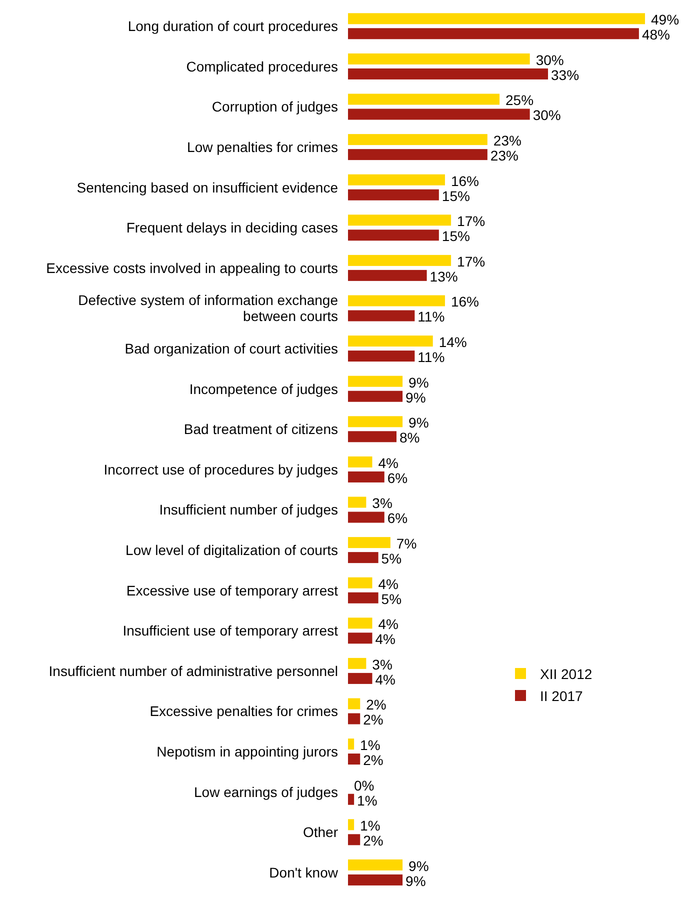 This screenshot has width=695, height=900. What do you see at coordinates (221, 469) in the screenshot?
I see `y-tick-label: Incorrect use of procedures by judges` at bounding box center [221, 469].